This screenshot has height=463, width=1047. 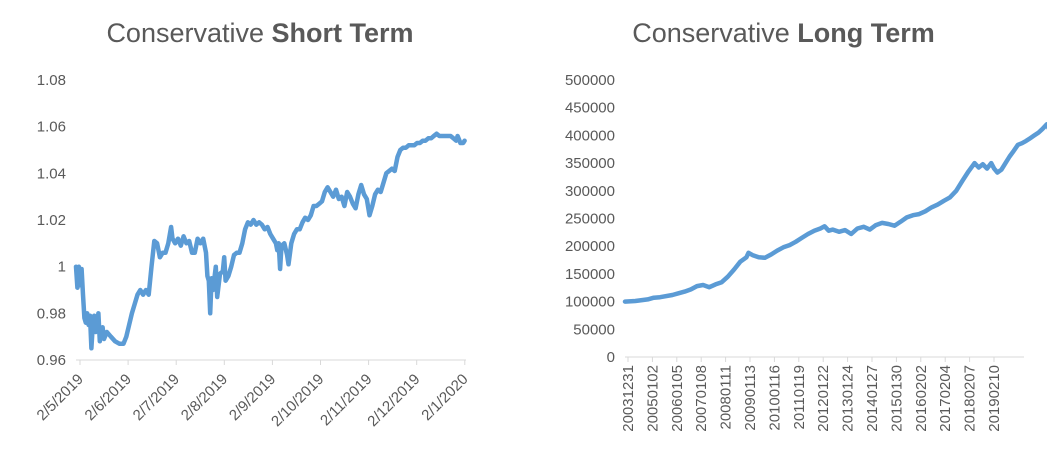 I want to click on x-tick-label: 20080111, so click(x=726, y=397).